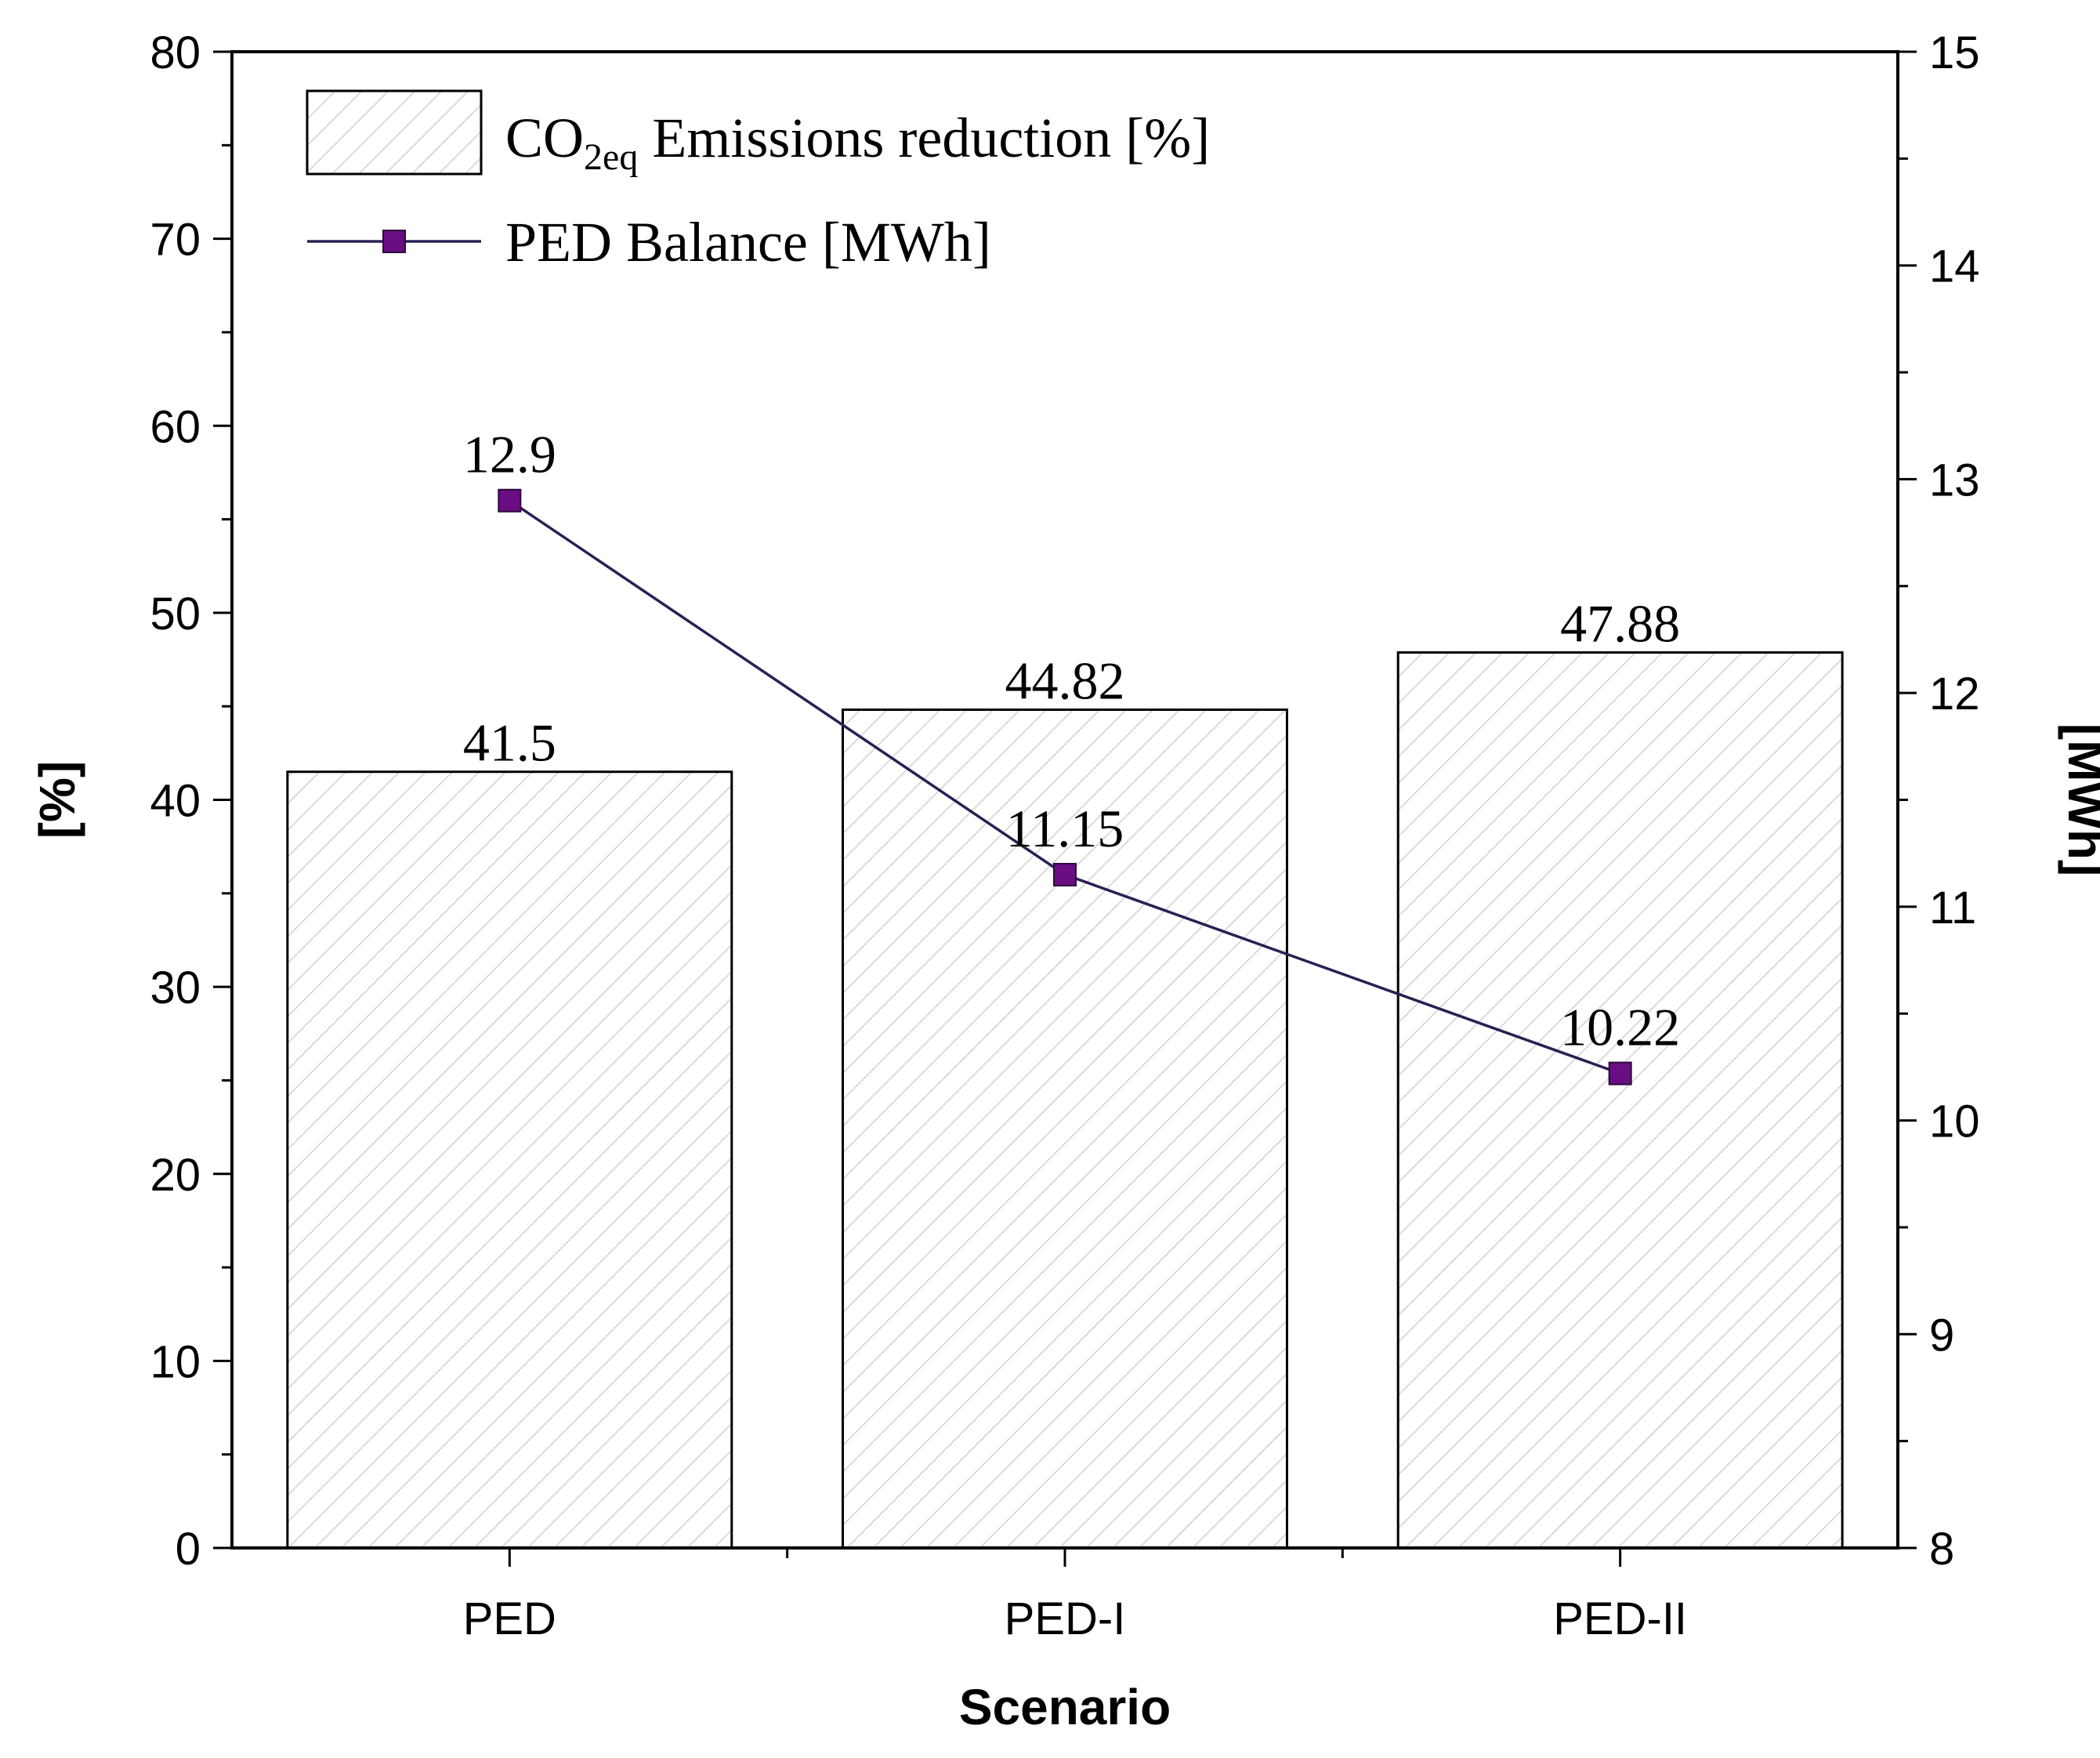 This screenshot has height=1758, width=2100. What do you see at coordinates (1065, 1129) in the screenshot?
I see `bar-ped-i` at bounding box center [1065, 1129].